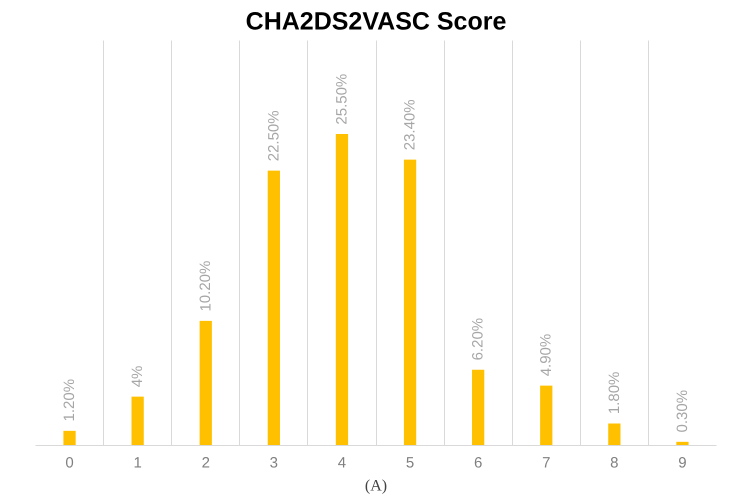 This screenshot has width=734, height=499. I want to click on data-label: 22.50%, so click(273, 136).